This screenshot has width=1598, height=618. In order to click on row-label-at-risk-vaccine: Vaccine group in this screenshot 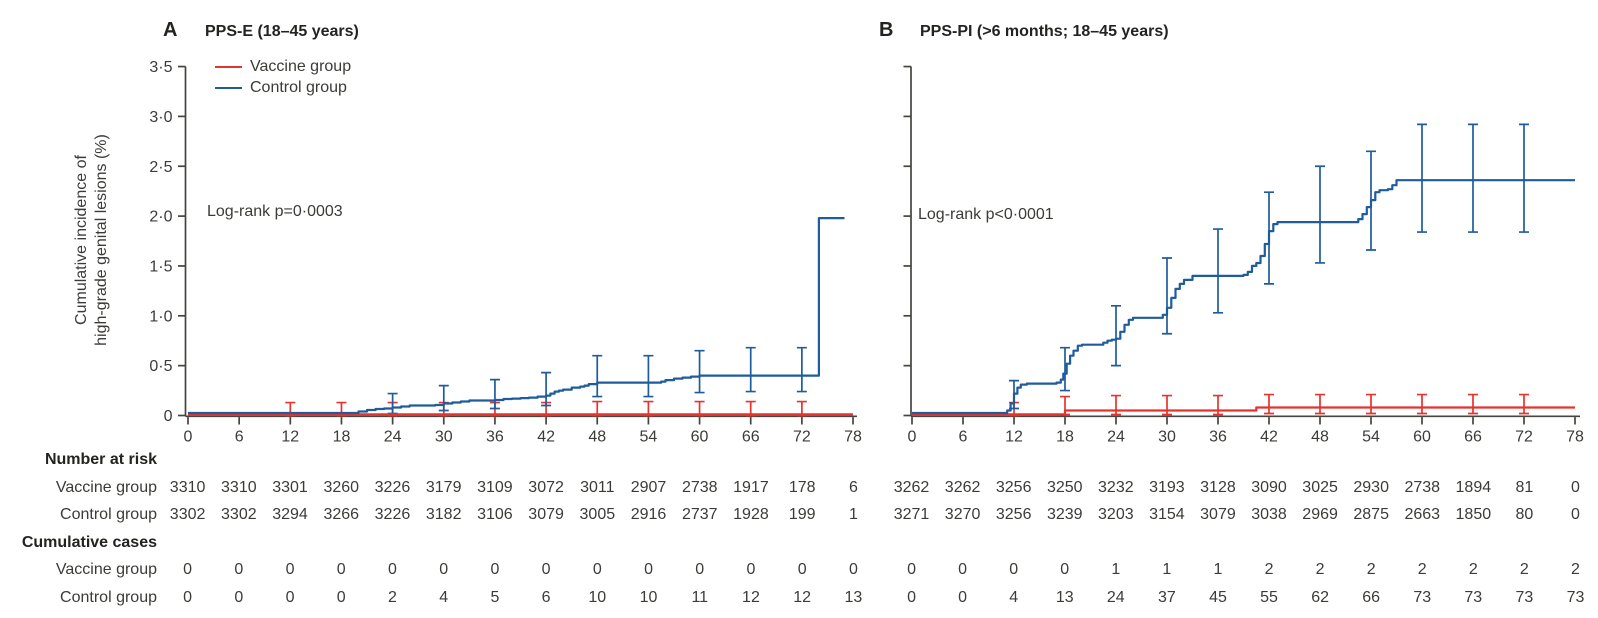, I will do `click(106, 487)`.